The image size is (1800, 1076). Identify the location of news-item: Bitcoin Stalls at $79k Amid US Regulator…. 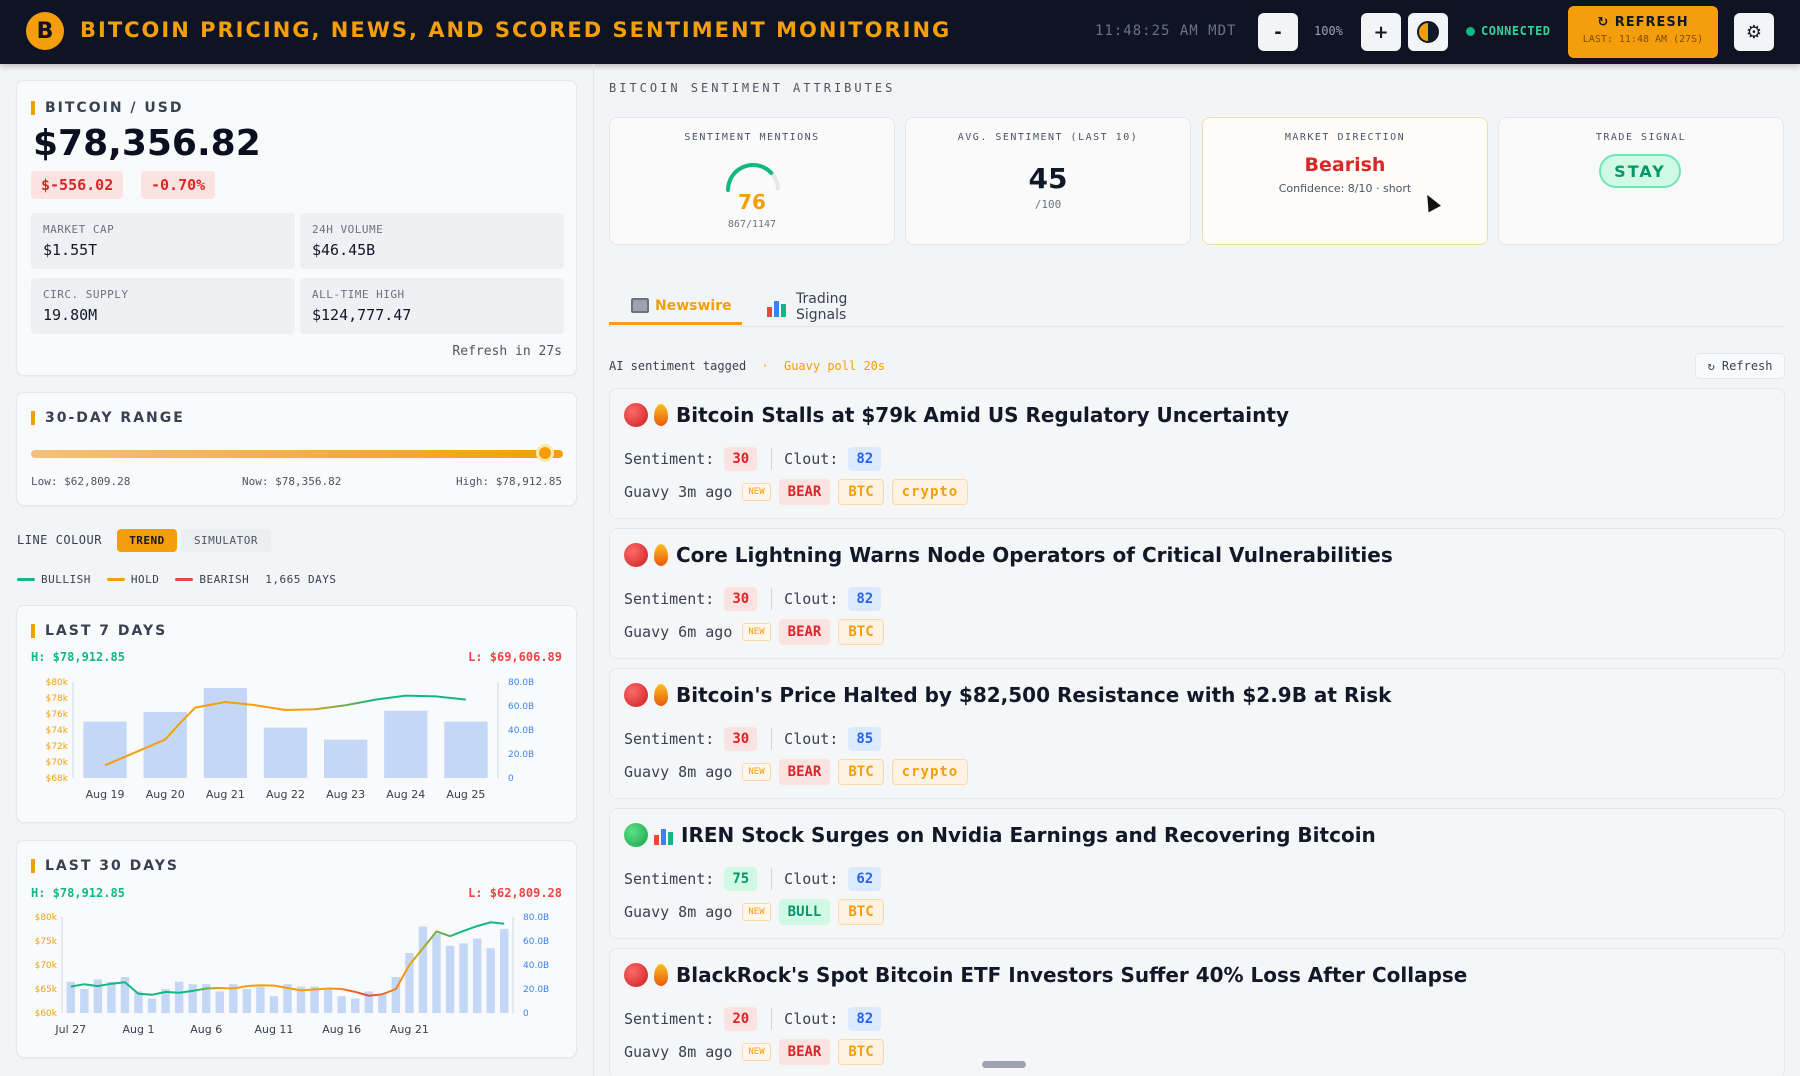
(1197, 453).